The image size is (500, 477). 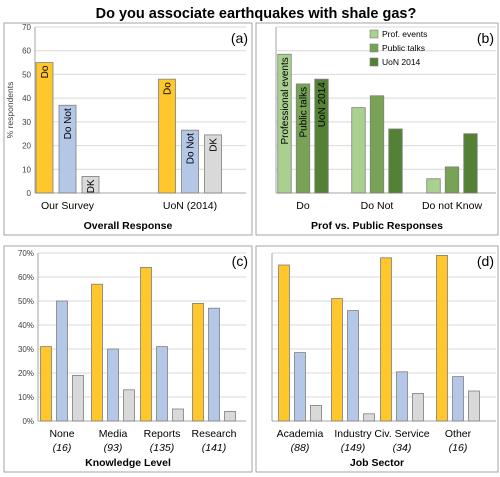 What do you see at coordinates (162, 448) in the screenshot?
I see `category-count: (135)` at bounding box center [162, 448].